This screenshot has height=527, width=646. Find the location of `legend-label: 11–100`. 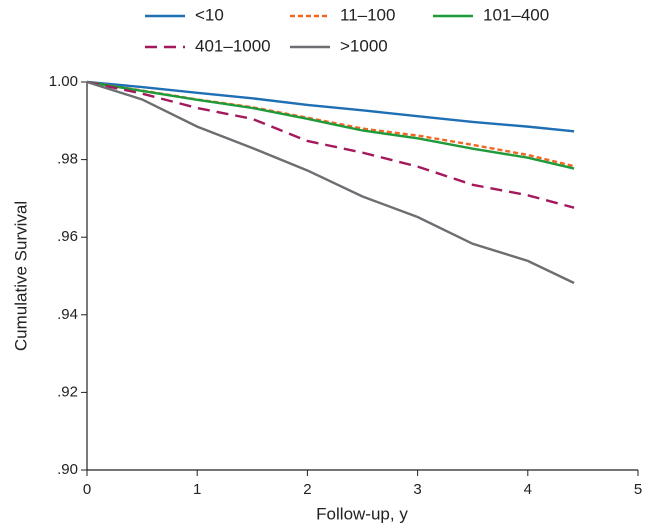

legend-label: 11–100 is located at coordinates (367, 14).